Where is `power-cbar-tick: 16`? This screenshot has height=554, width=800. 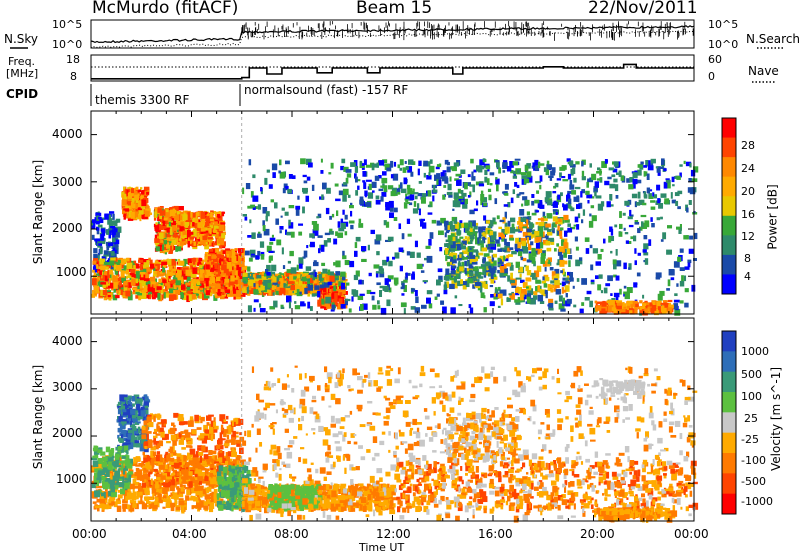 power-cbar-tick: 16 is located at coordinates (748, 214).